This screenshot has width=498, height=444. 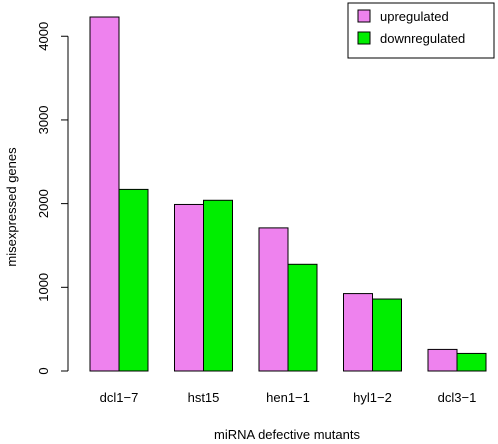 I want to click on legend-label-upregulated: upregulated, so click(x=414, y=16).